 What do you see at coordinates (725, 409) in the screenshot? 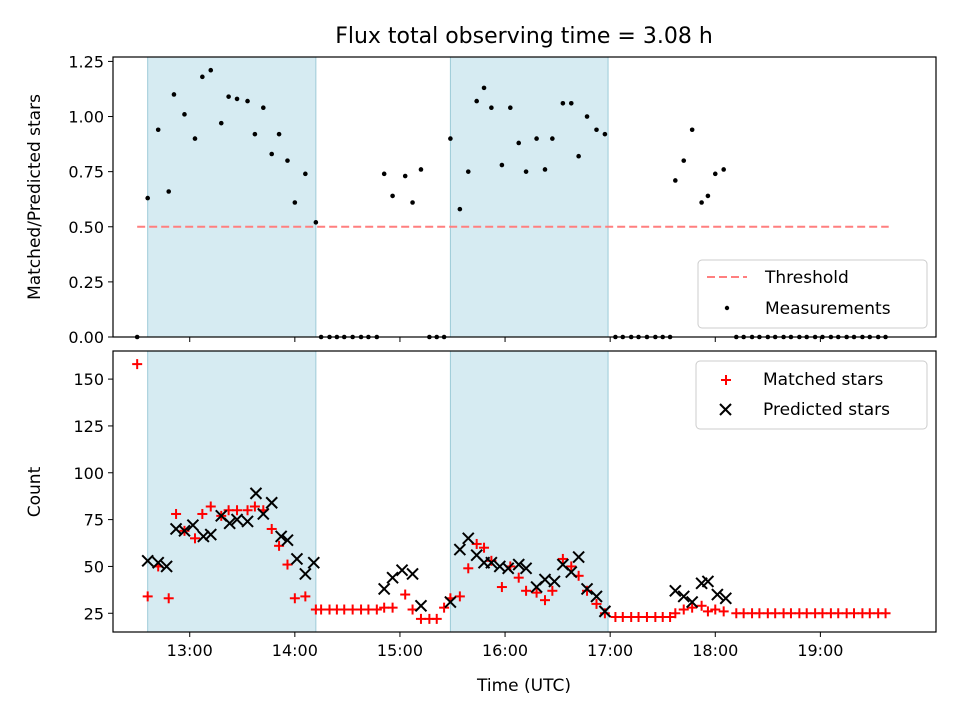
I see `legend-predicted-swatch` at bounding box center [725, 409].